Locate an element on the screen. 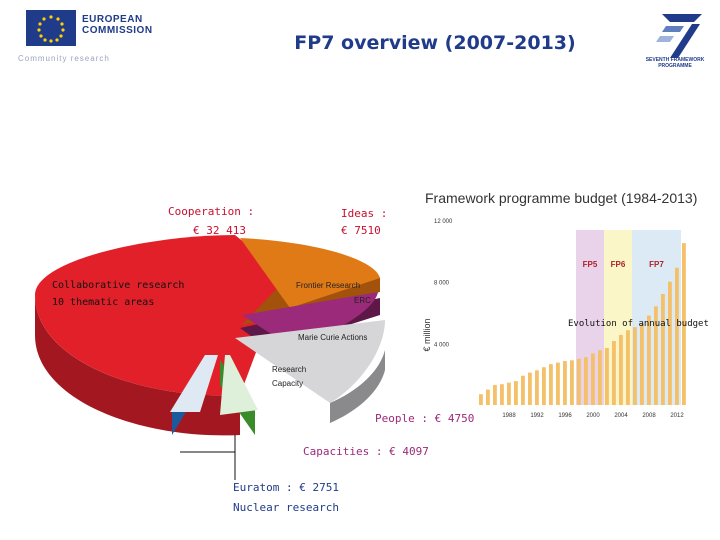 The image size is (720, 540). y-tick-label: 8 000 is located at coordinates (442, 284).